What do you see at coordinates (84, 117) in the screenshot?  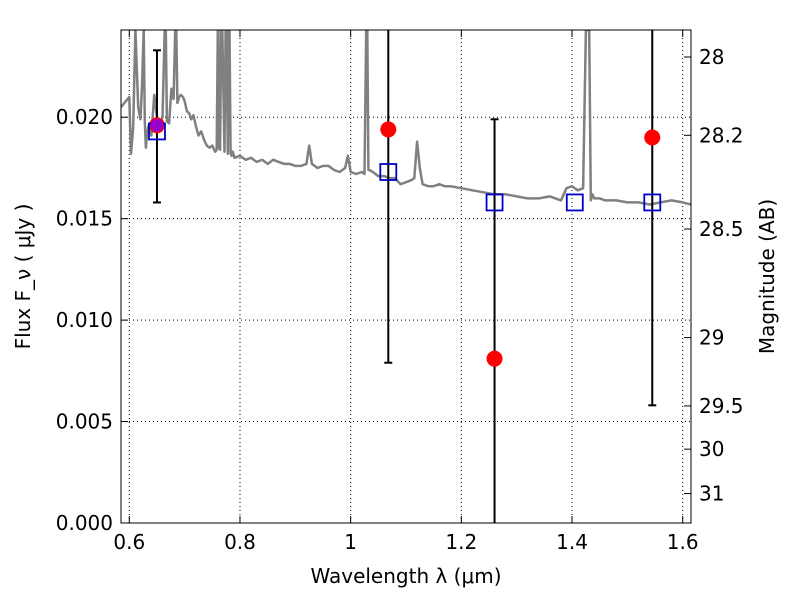 I see `y-tick-label: 0.020` at bounding box center [84, 117].